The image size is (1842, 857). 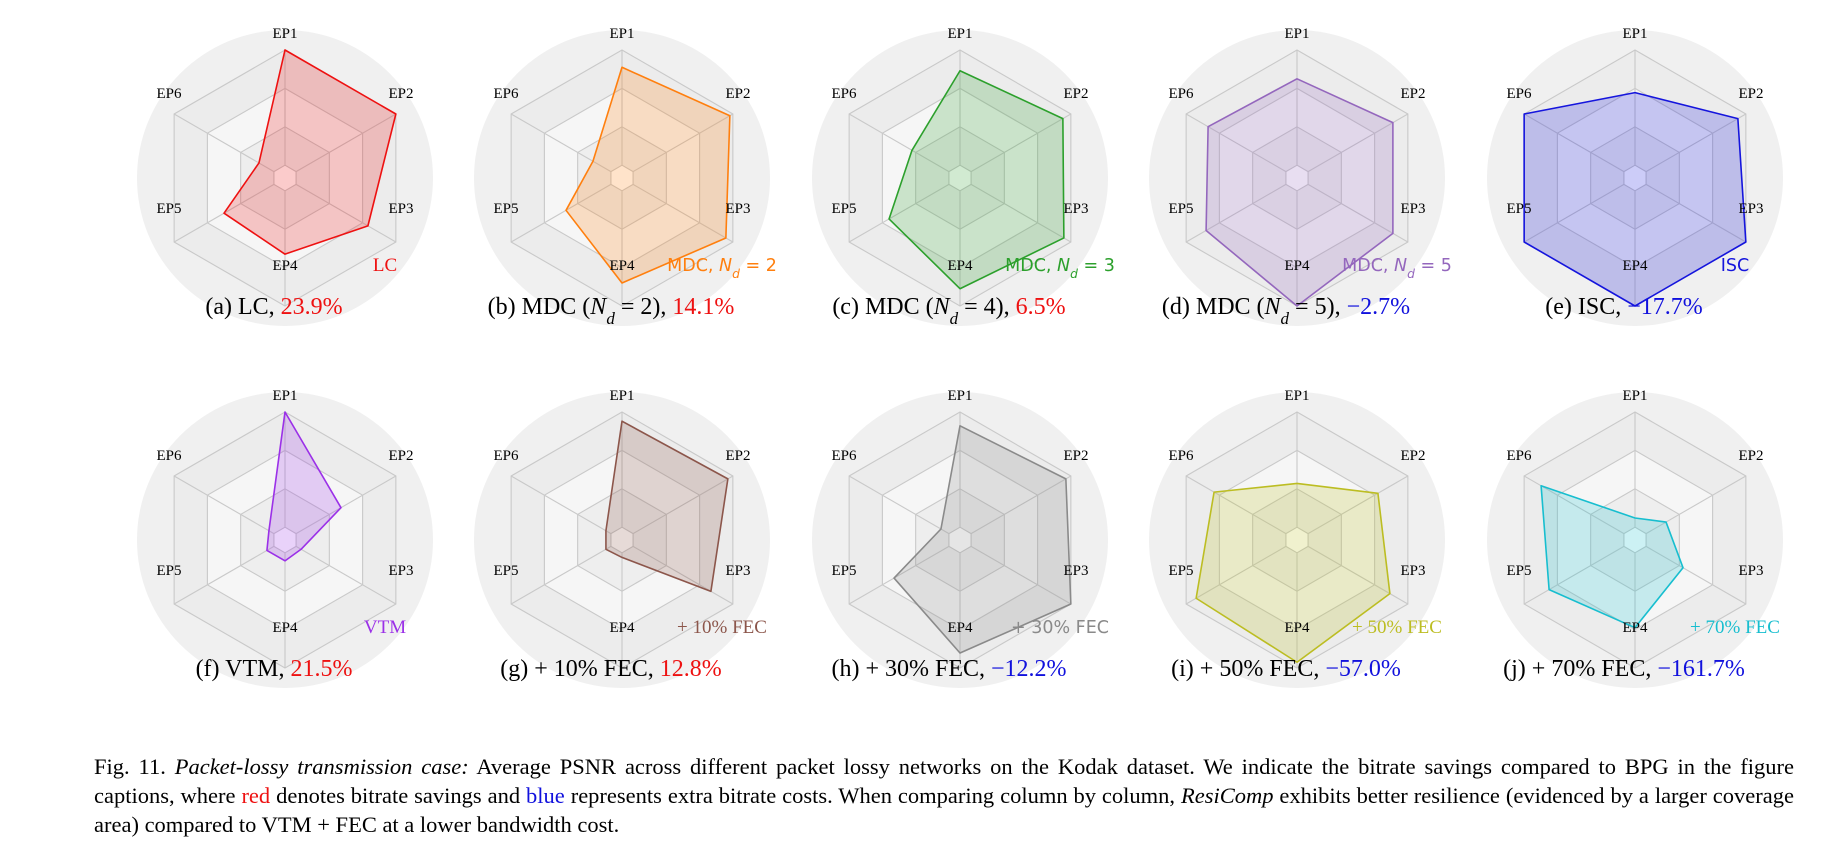 I want to click on subcaption: (e) ISC, −17.7%, so click(x=1624, y=307).